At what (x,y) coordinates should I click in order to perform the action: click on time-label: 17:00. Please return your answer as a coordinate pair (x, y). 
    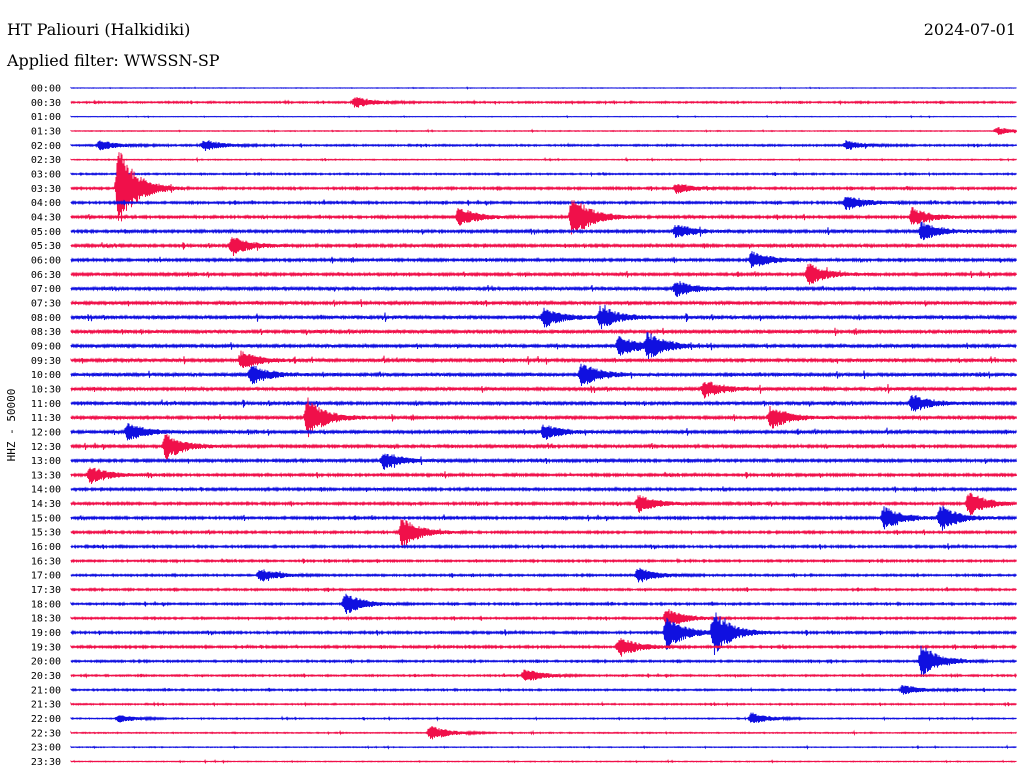
    Looking at the image, I should click on (46, 576).